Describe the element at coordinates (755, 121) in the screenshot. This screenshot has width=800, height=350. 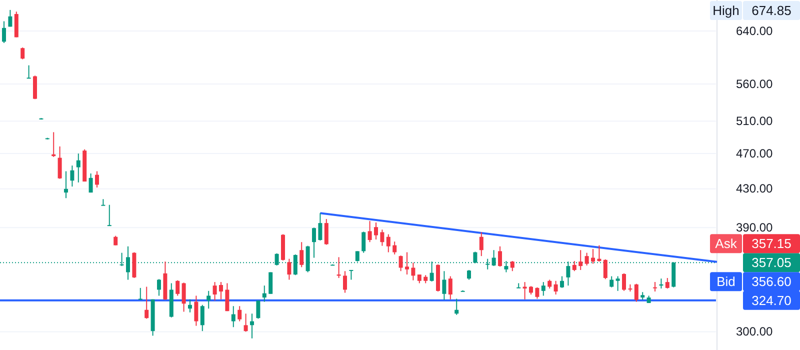
I see `y-tick-label: 510.00` at that location.